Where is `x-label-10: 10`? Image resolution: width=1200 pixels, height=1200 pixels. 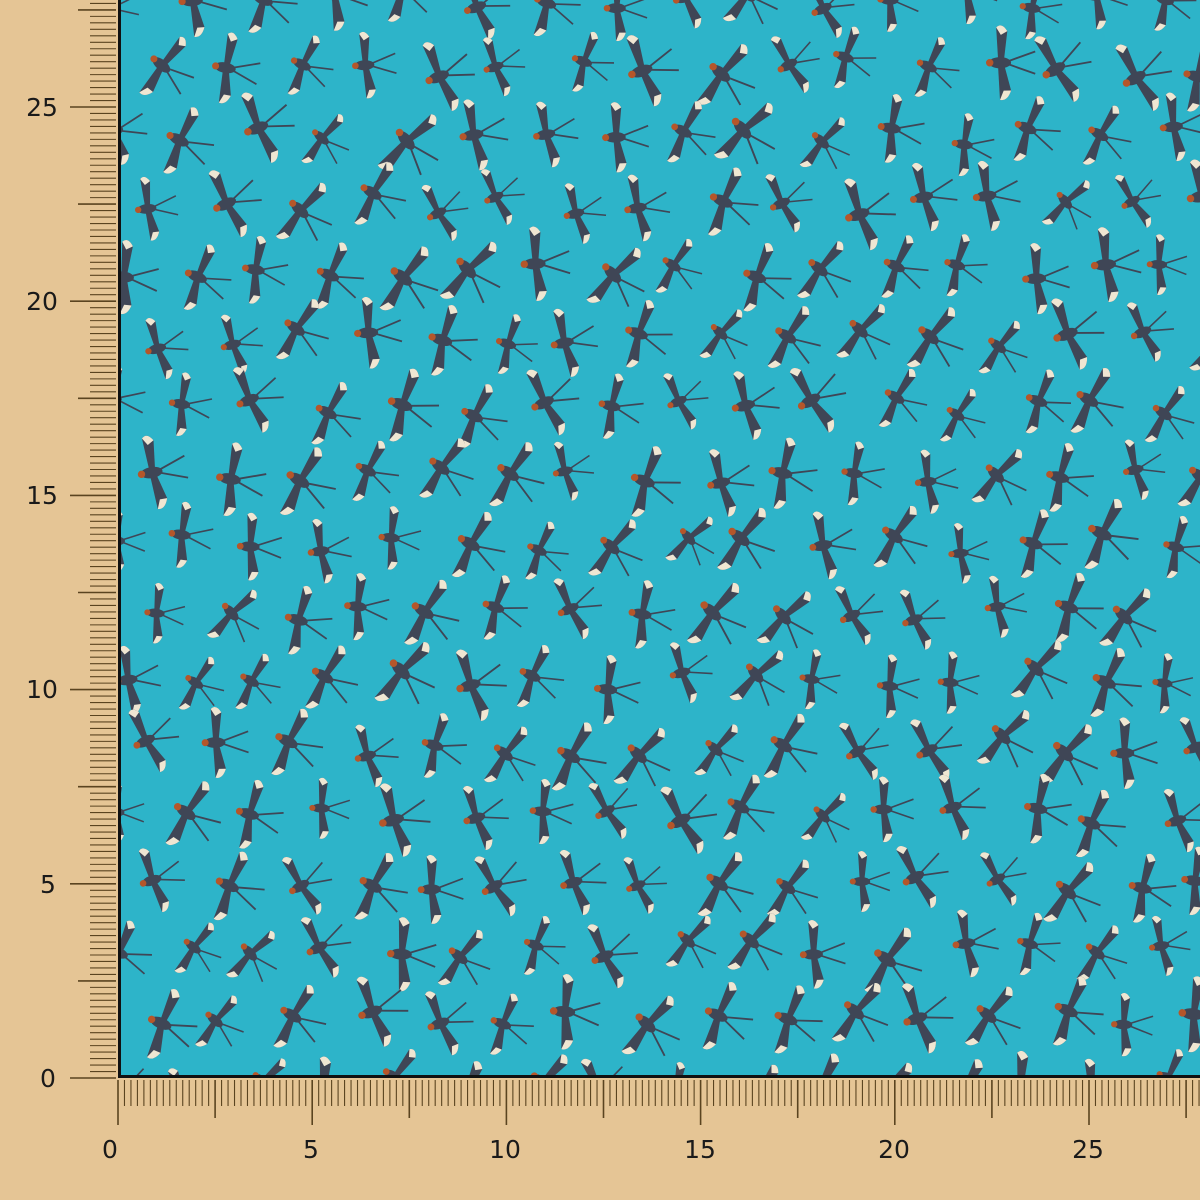
x-label-10: 10 is located at coordinates (505, 1149).